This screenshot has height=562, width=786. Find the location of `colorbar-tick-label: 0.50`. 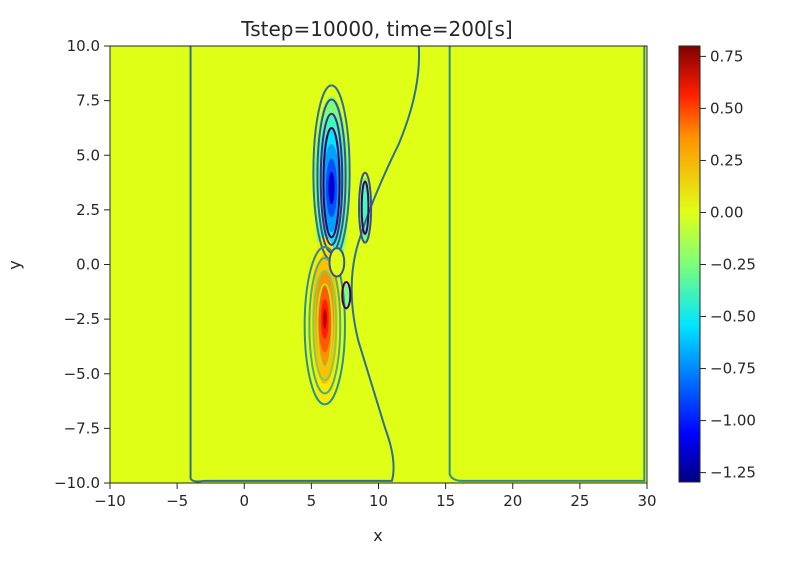

colorbar-tick-label: 0.50 is located at coordinates (726, 108).